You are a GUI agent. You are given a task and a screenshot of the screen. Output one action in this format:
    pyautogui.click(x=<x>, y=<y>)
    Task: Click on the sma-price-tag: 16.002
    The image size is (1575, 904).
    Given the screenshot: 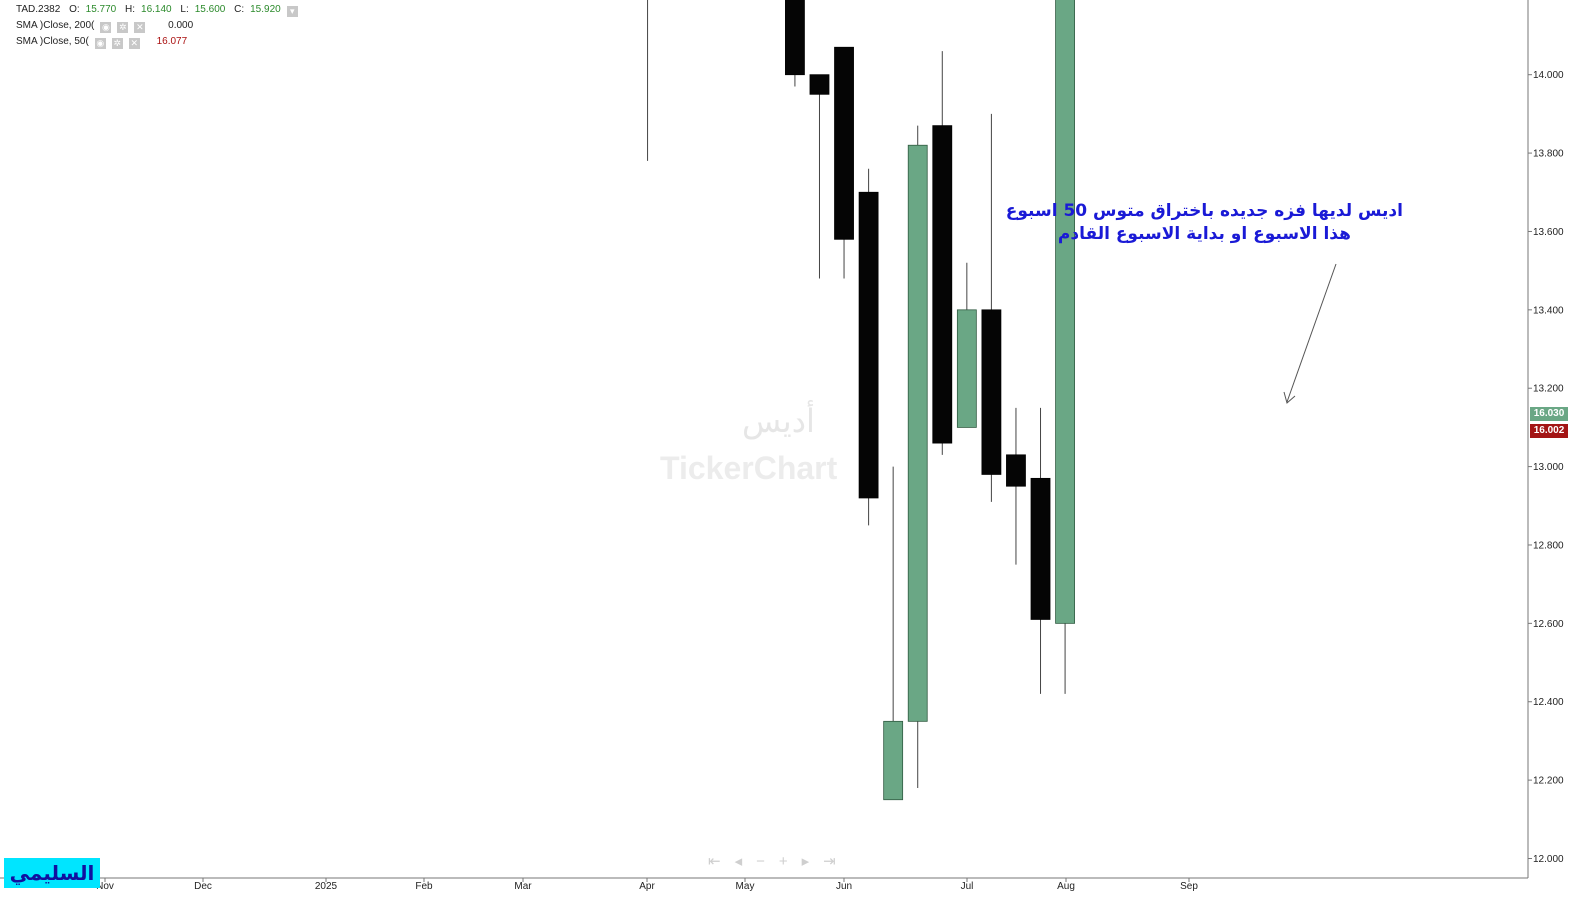 What is the action you would take?
    pyautogui.click(x=1549, y=431)
    